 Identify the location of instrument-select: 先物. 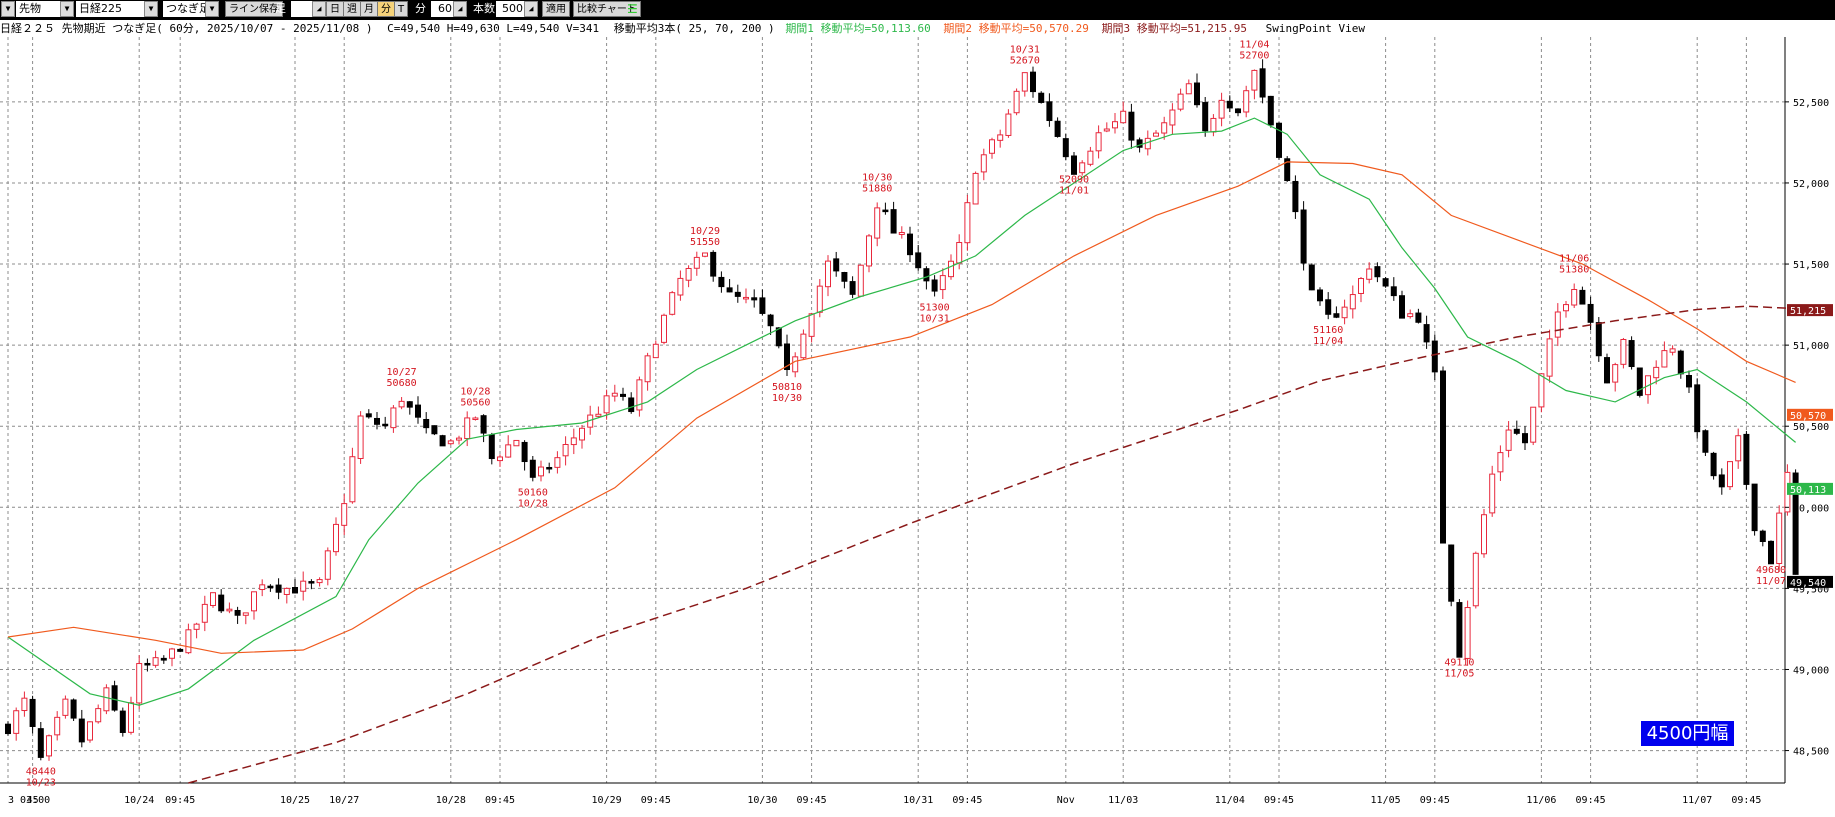
(45, 9).